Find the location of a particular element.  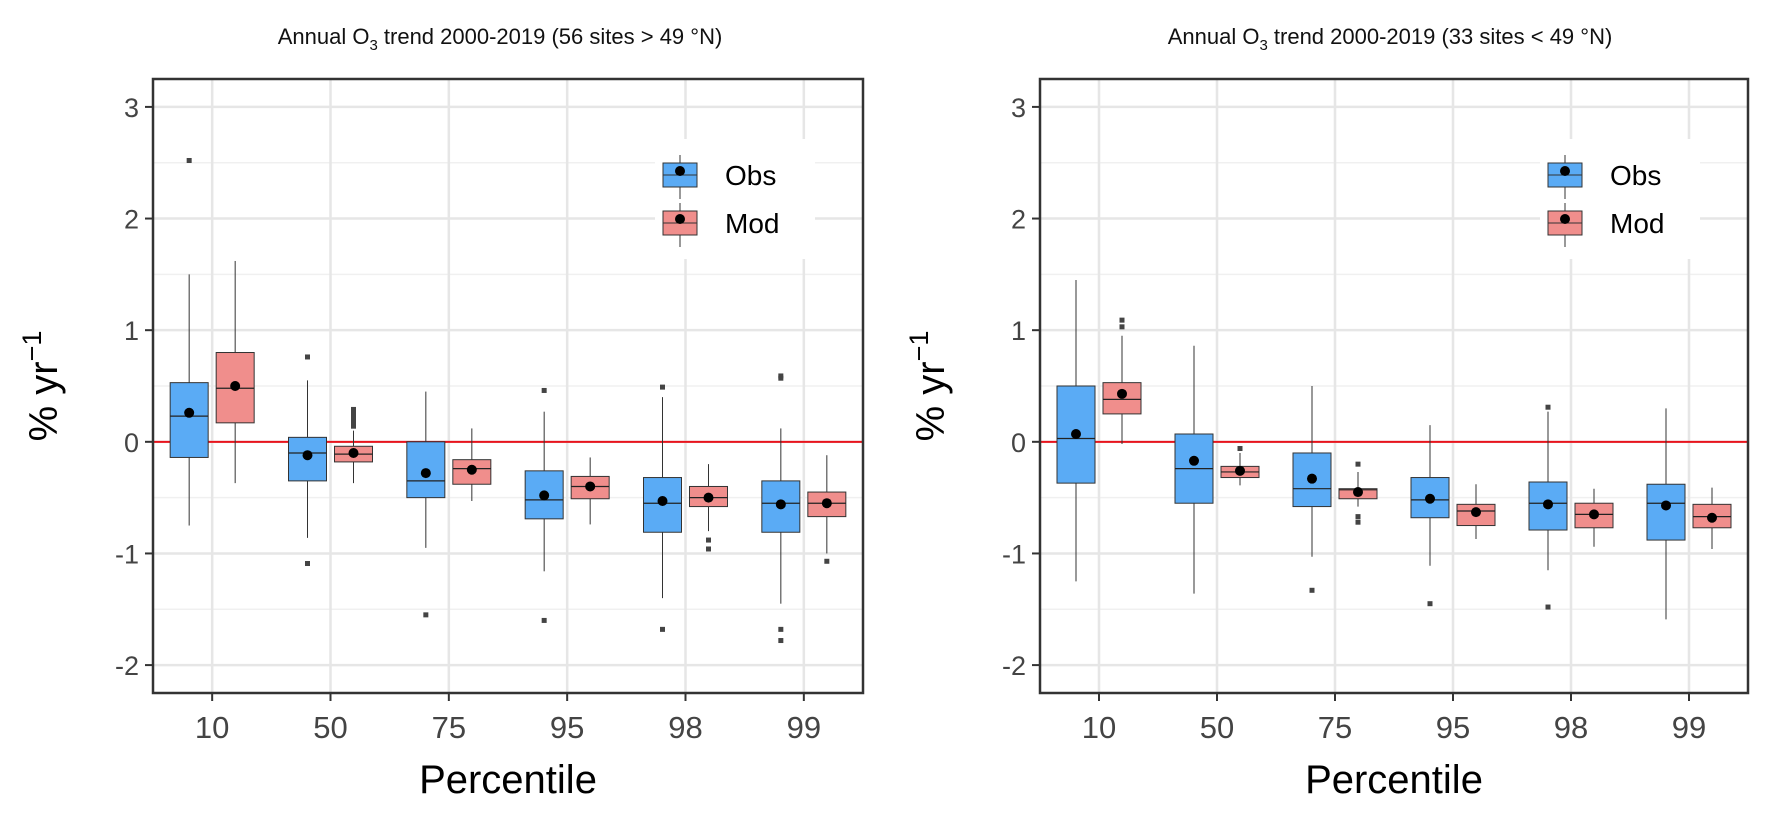

x-tick-label: 95 is located at coordinates (567, 727).